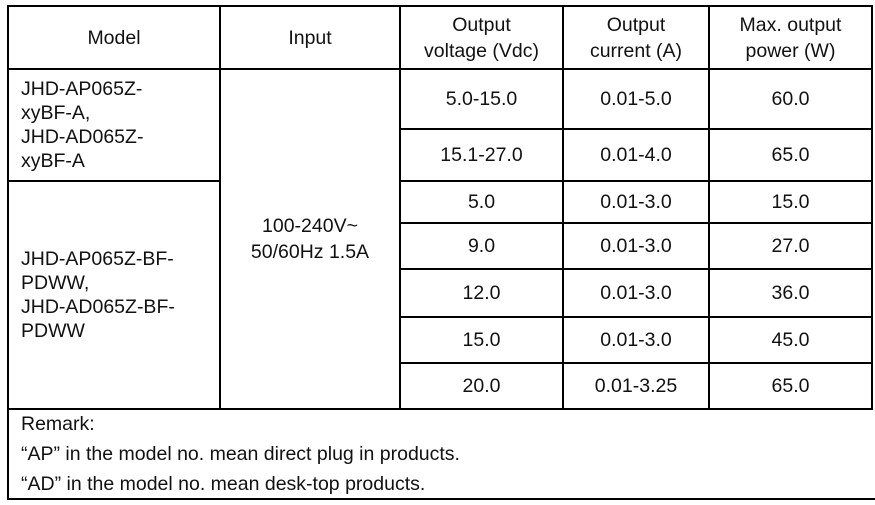 The image size is (875, 505). Describe the element at coordinates (53, 331) in the screenshot. I see `model-line: PDWW` at that location.